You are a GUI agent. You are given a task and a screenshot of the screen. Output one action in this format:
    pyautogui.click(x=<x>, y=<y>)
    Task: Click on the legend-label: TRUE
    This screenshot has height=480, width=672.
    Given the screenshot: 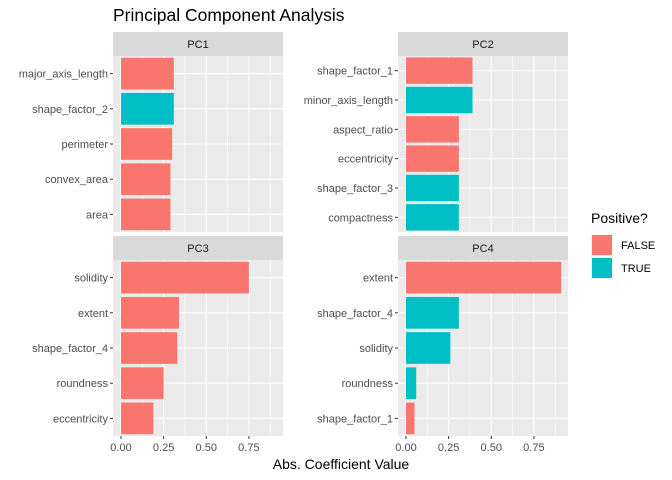 What is the action you would take?
    pyautogui.click(x=636, y=269)
    